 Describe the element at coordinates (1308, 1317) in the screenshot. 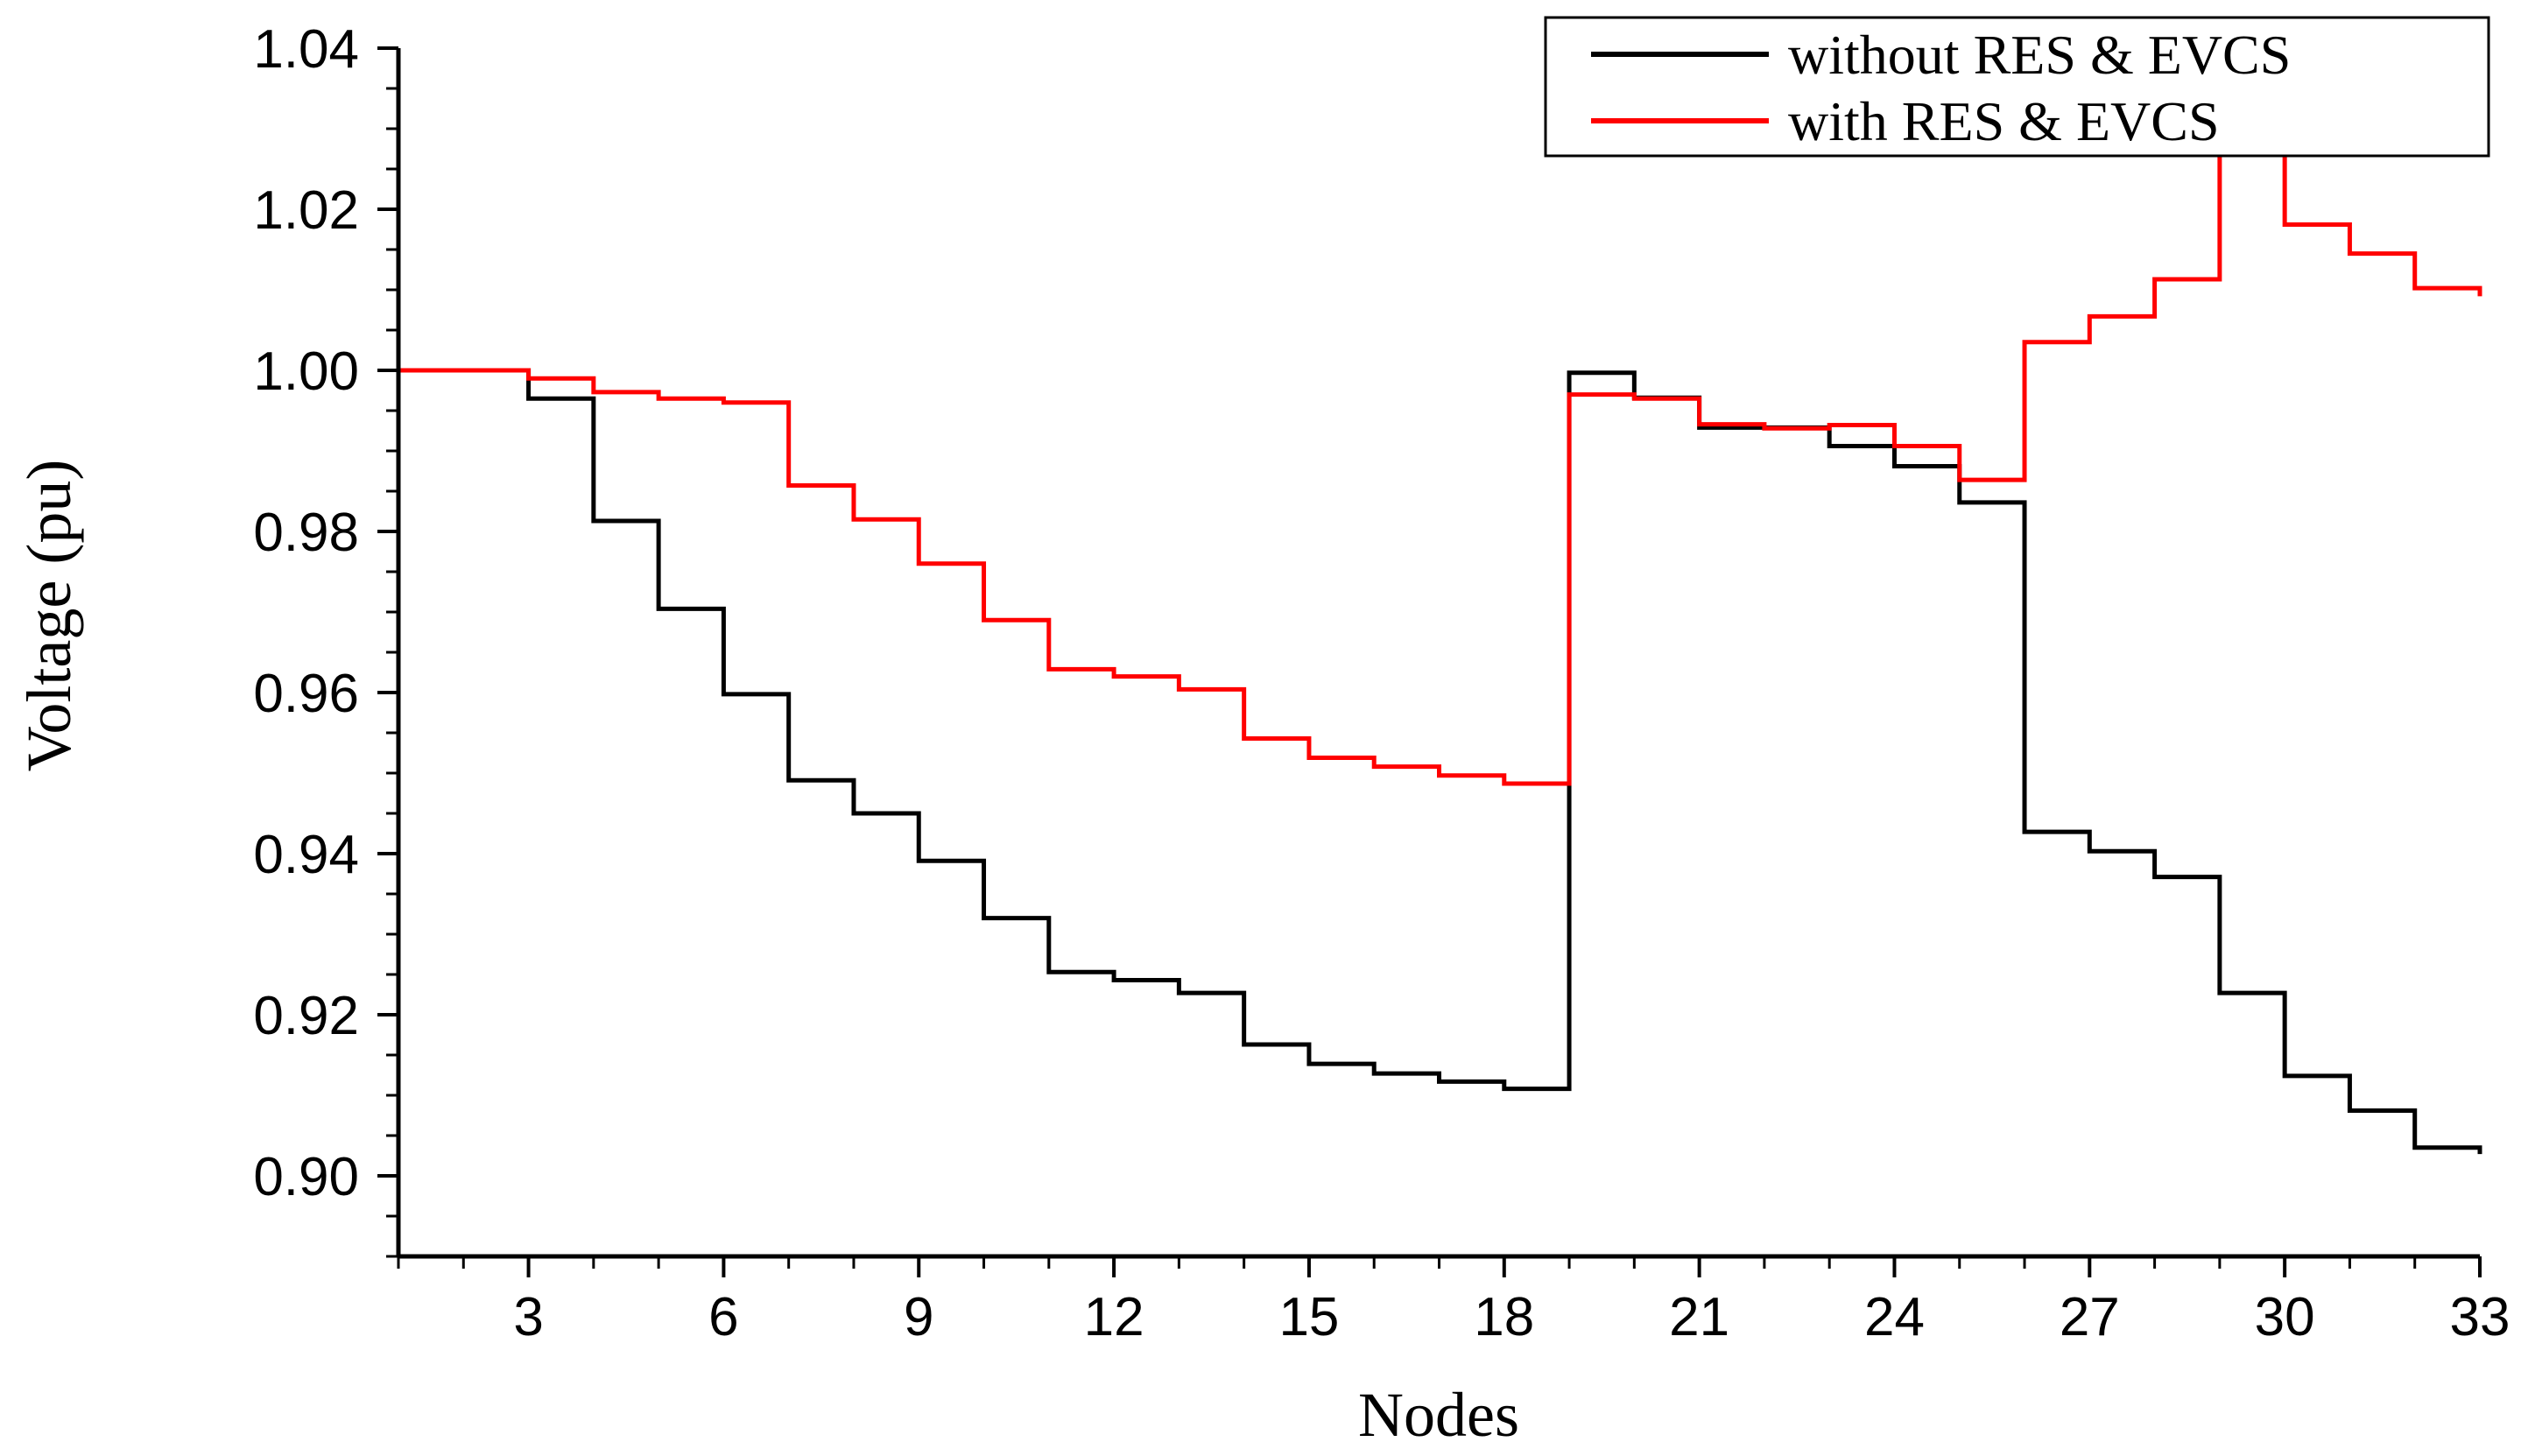

I see `x-tick-label: 15` at that location.